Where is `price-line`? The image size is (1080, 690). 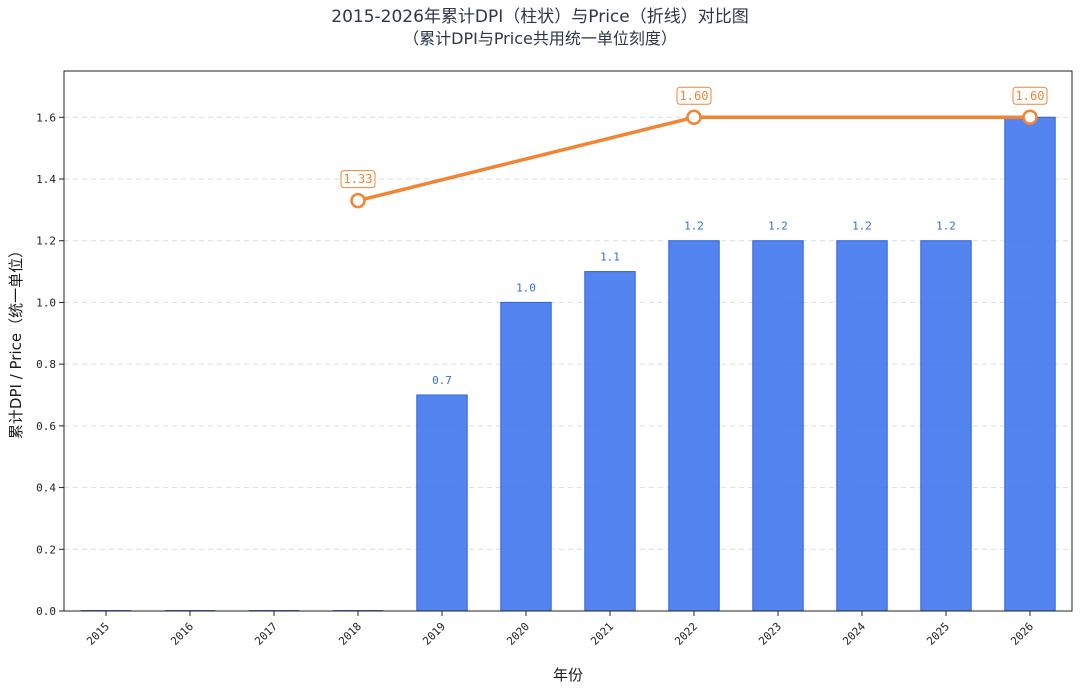 price-line is located at coordinates (693, 159).